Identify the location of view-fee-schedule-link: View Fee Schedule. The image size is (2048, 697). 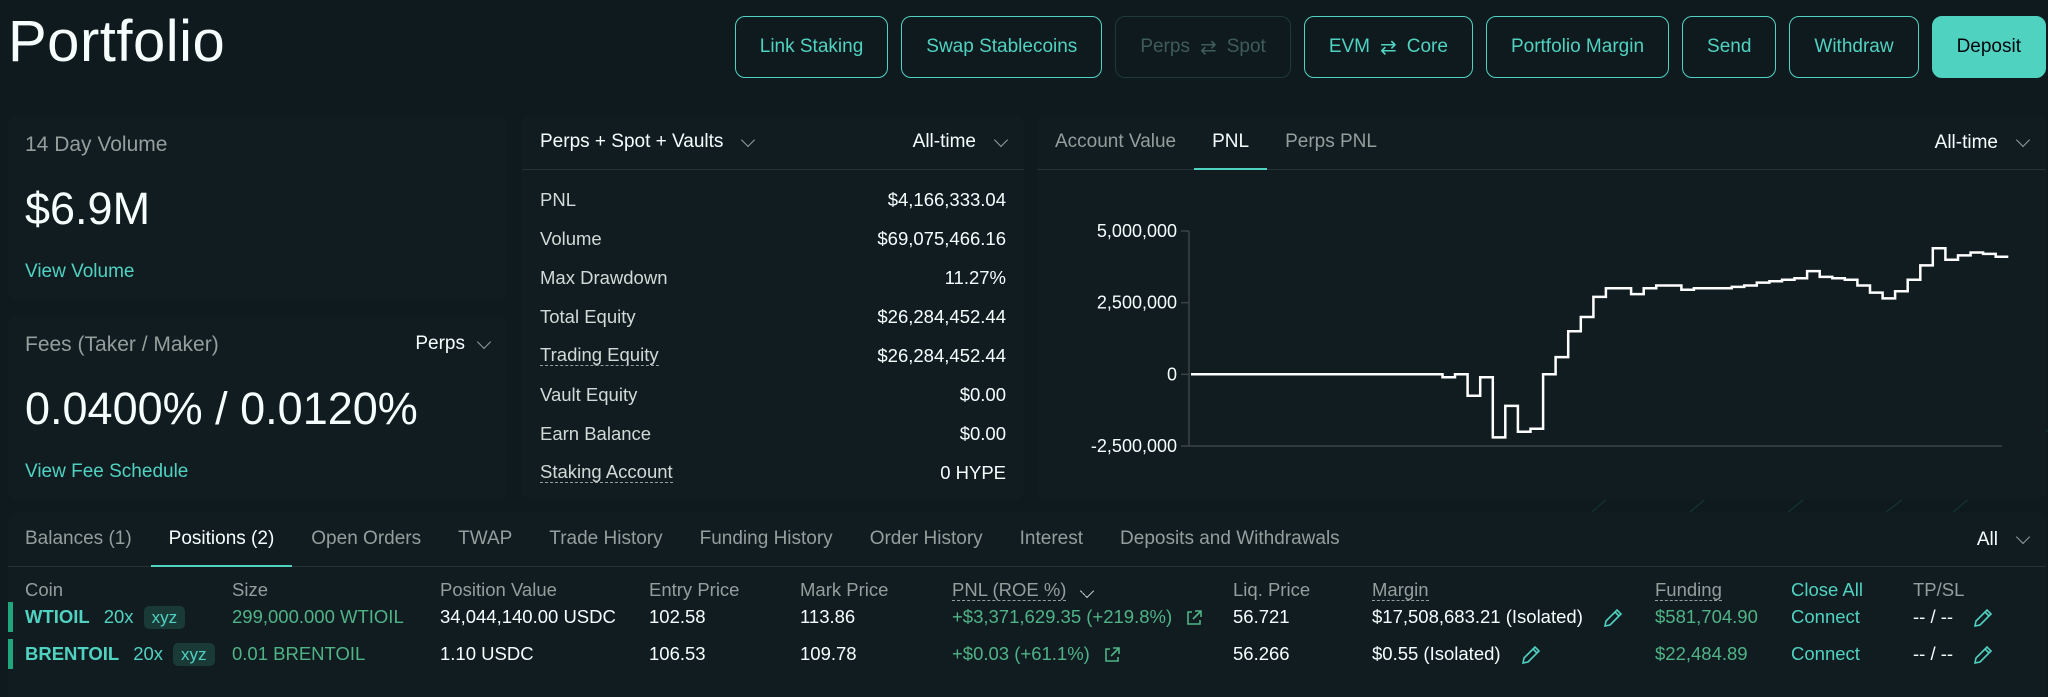
(107, 471).